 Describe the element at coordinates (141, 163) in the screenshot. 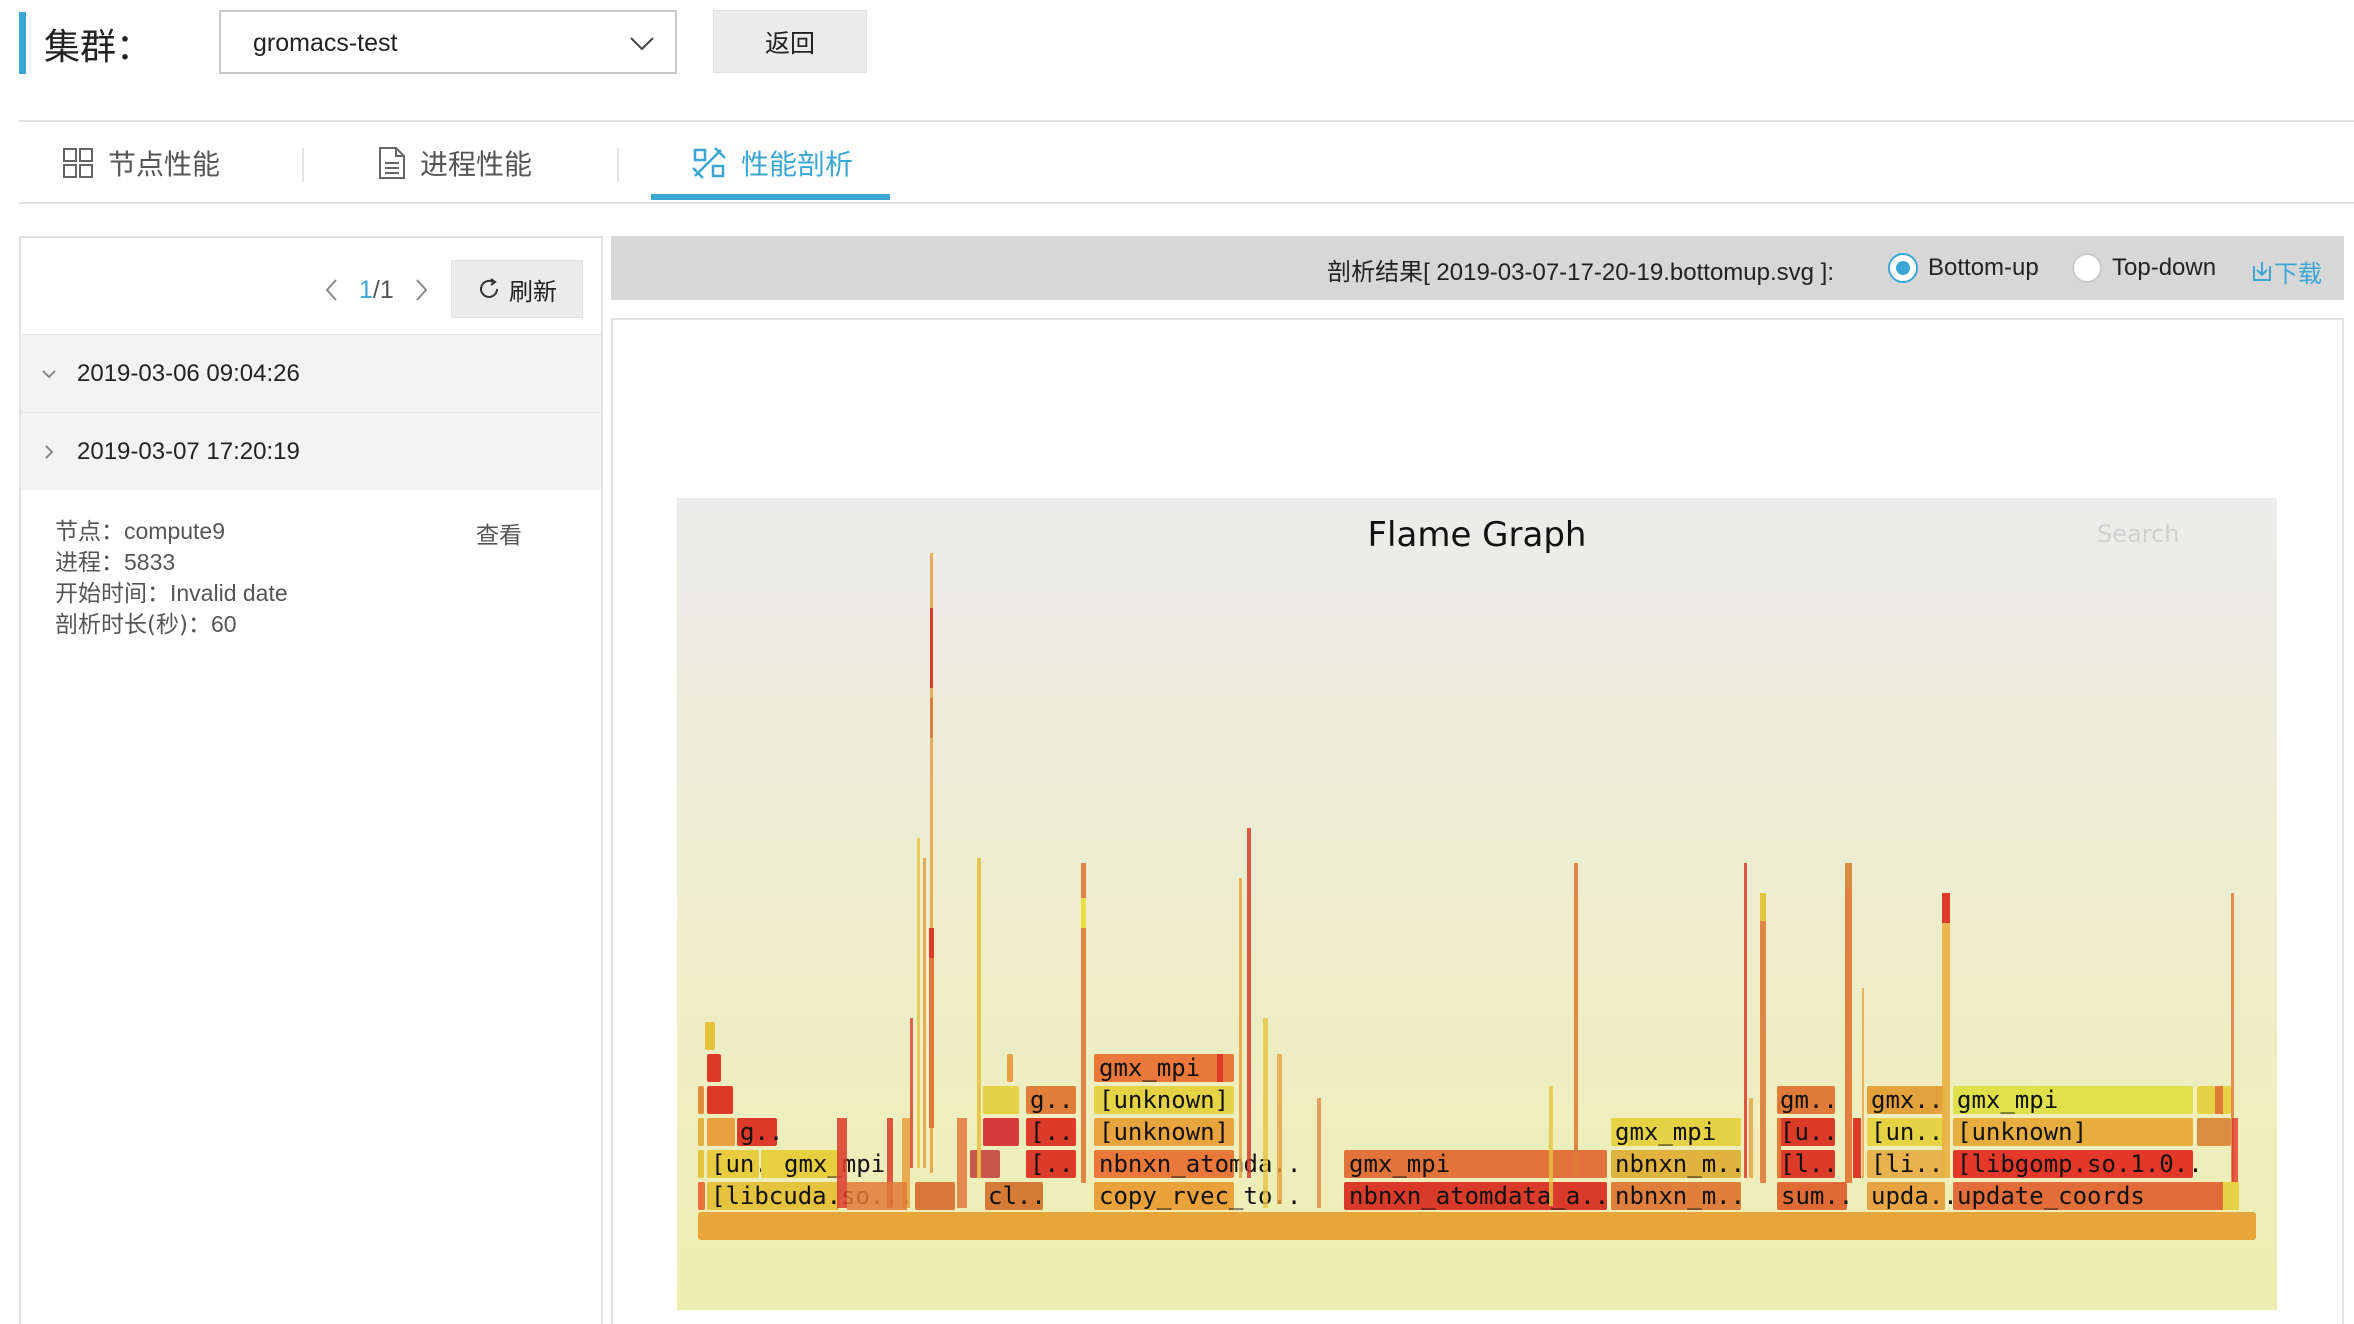

I see `tab-node-performance: 节点性能` at that location.